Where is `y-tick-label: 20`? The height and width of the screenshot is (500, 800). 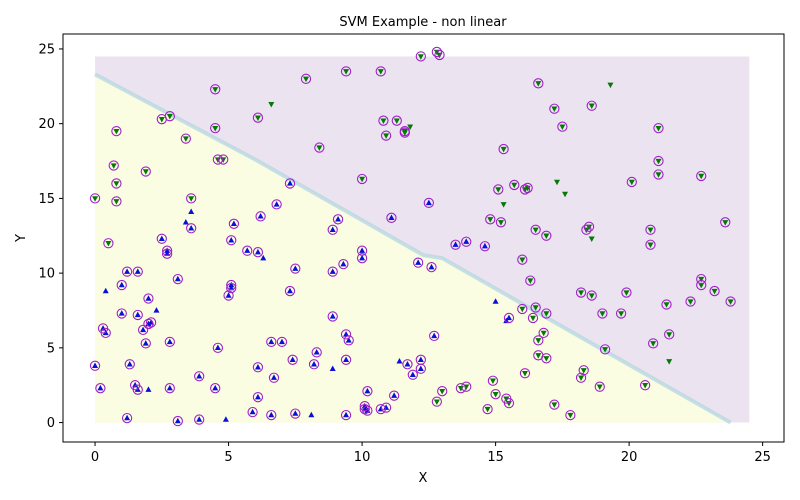
y-tick-label: 20 is located at coordinates (46, 124).